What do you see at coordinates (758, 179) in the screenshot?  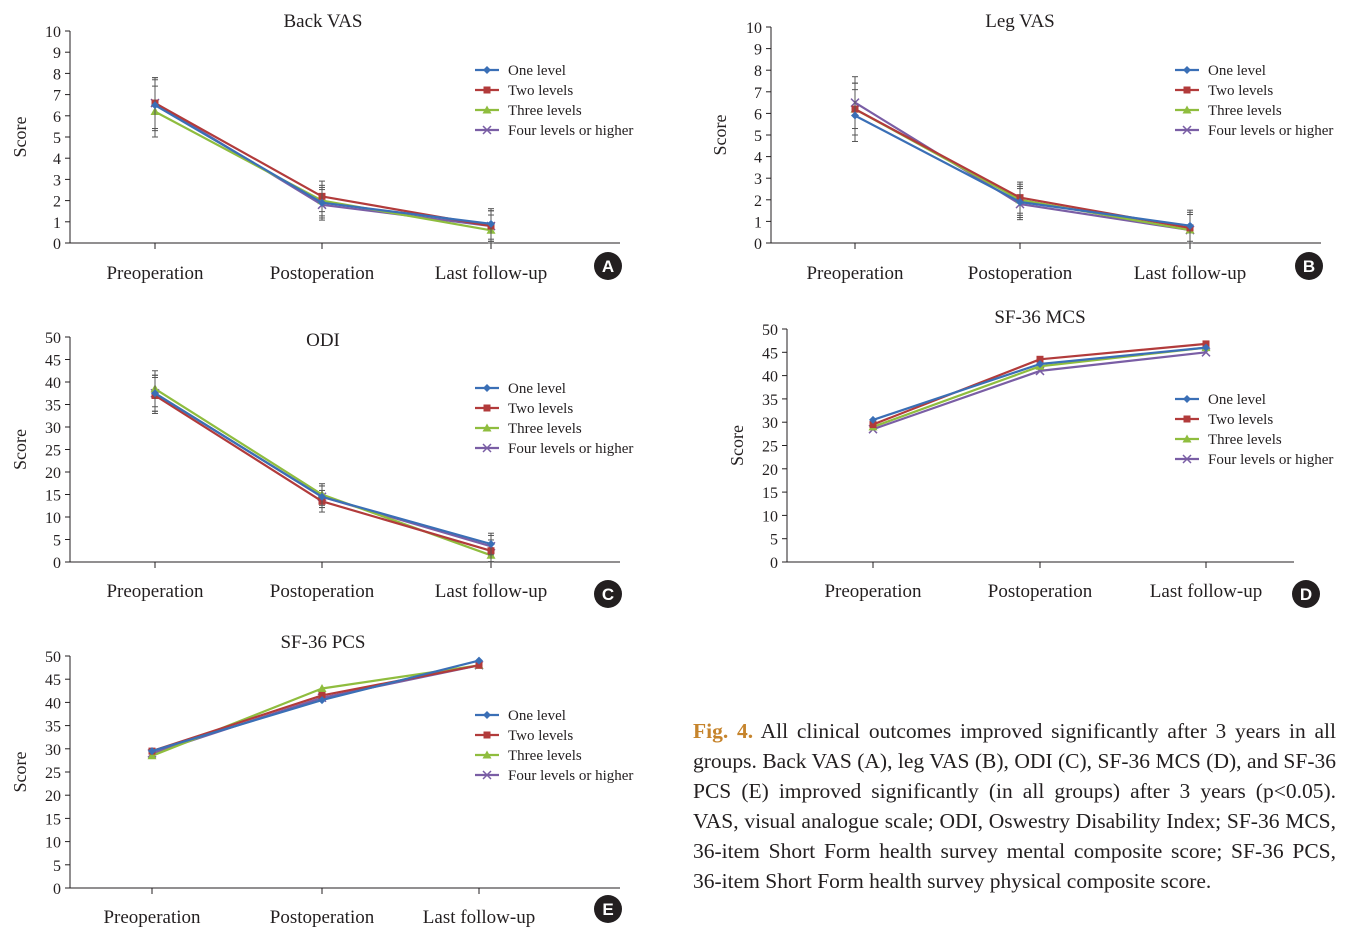 I see `y-tick-label: 3` at bounding box center [758, 179].